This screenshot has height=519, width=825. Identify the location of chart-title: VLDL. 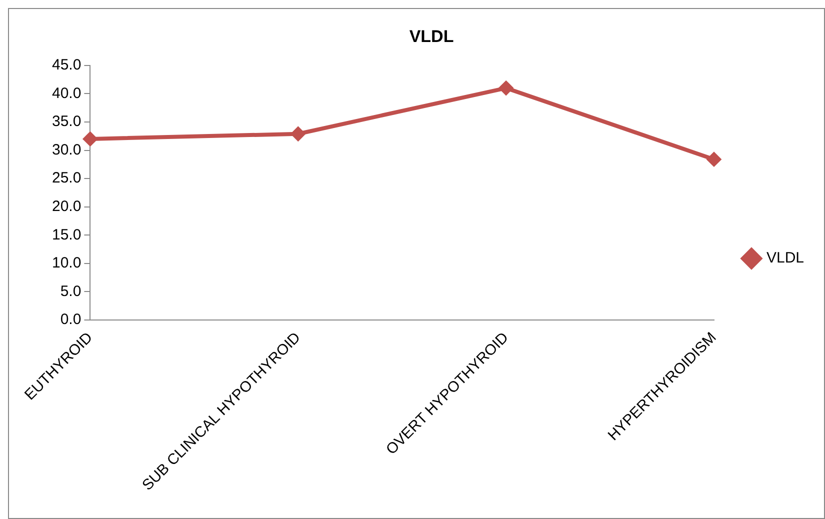
(431, 36).